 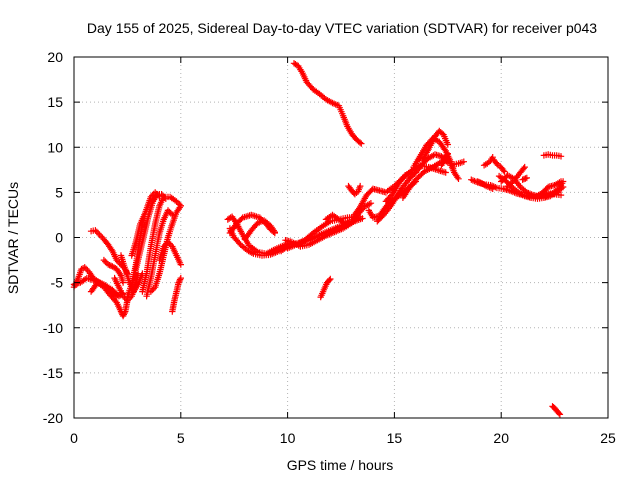 What do you see at coordinates (59, 192) in the screenshot?
I see `y-tick-label: 5` at bounding box center [59, 192].